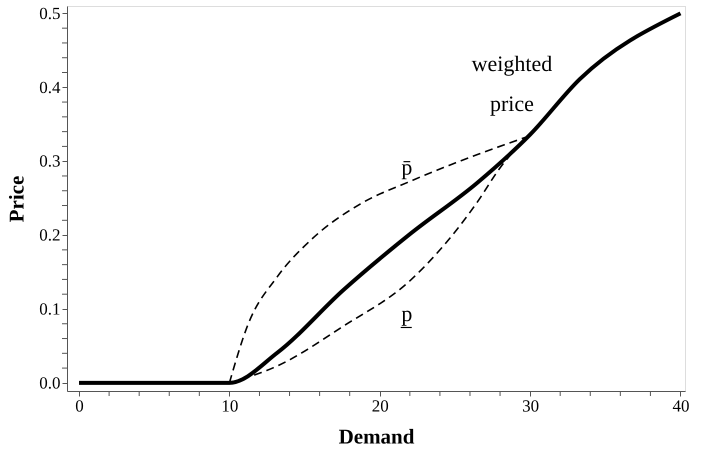  What do you see at coordinates (681, 406) in the screenshot?
I see `x-tick-label: 40` at bounding box center [681, 406].